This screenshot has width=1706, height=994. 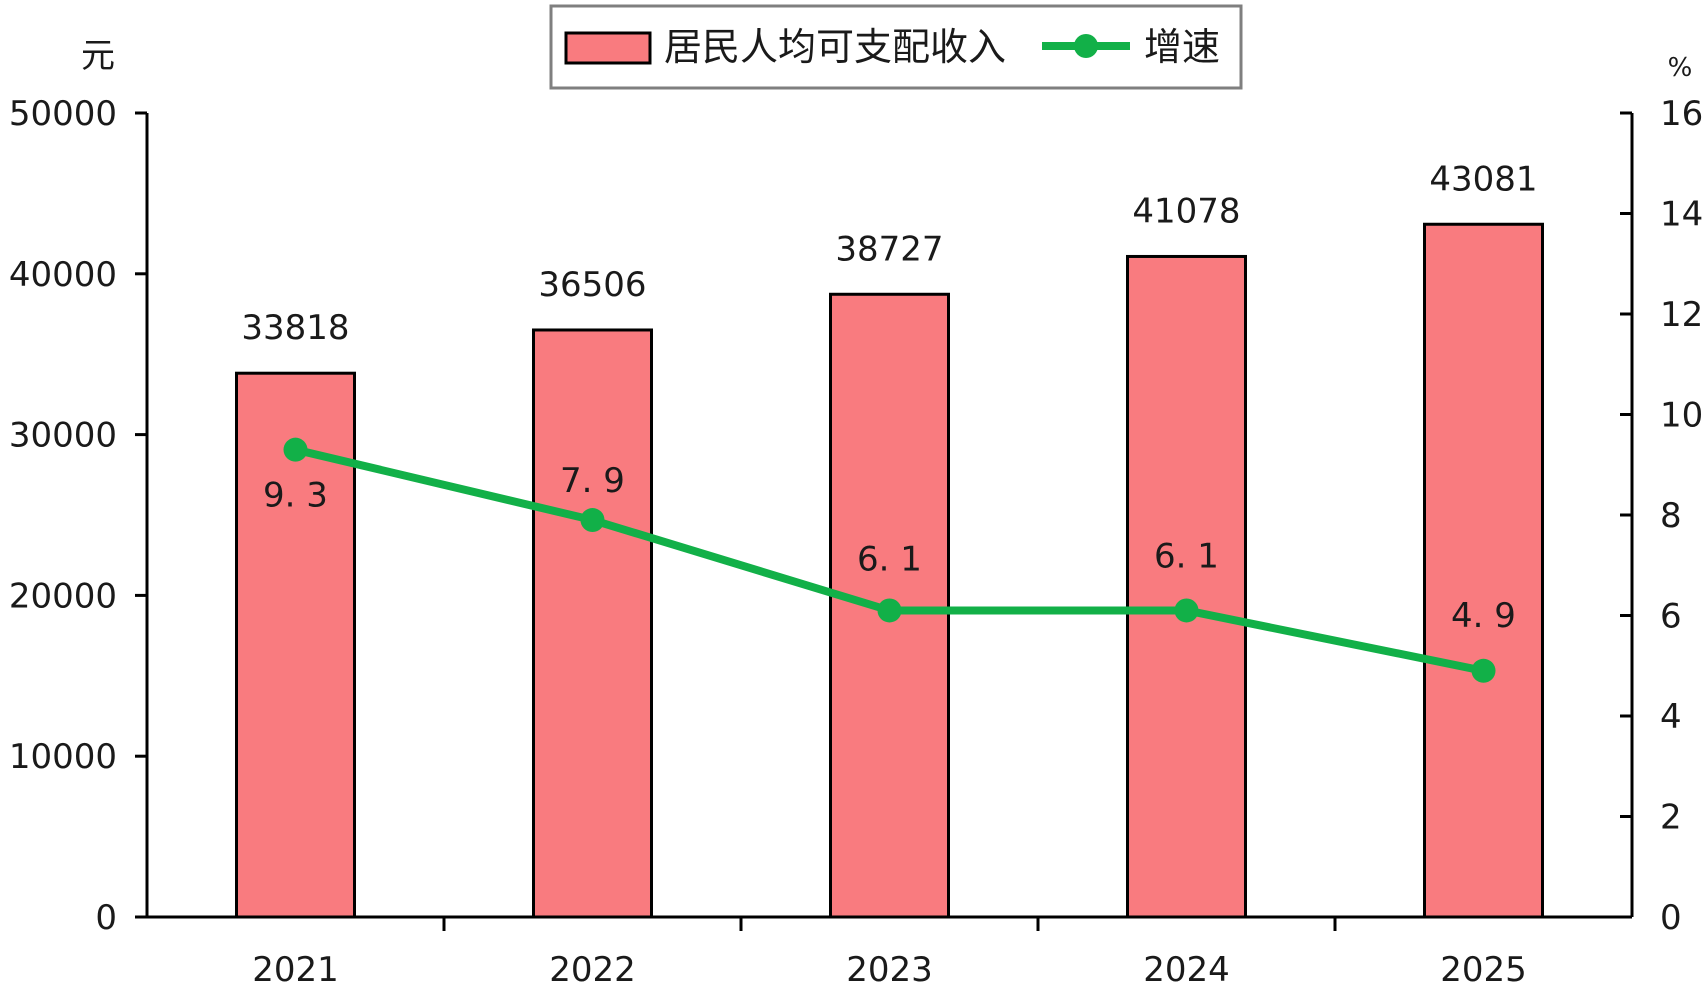 I want to click on legend-label-income: 居民人均可支配收入, so click(x=835, y=47).